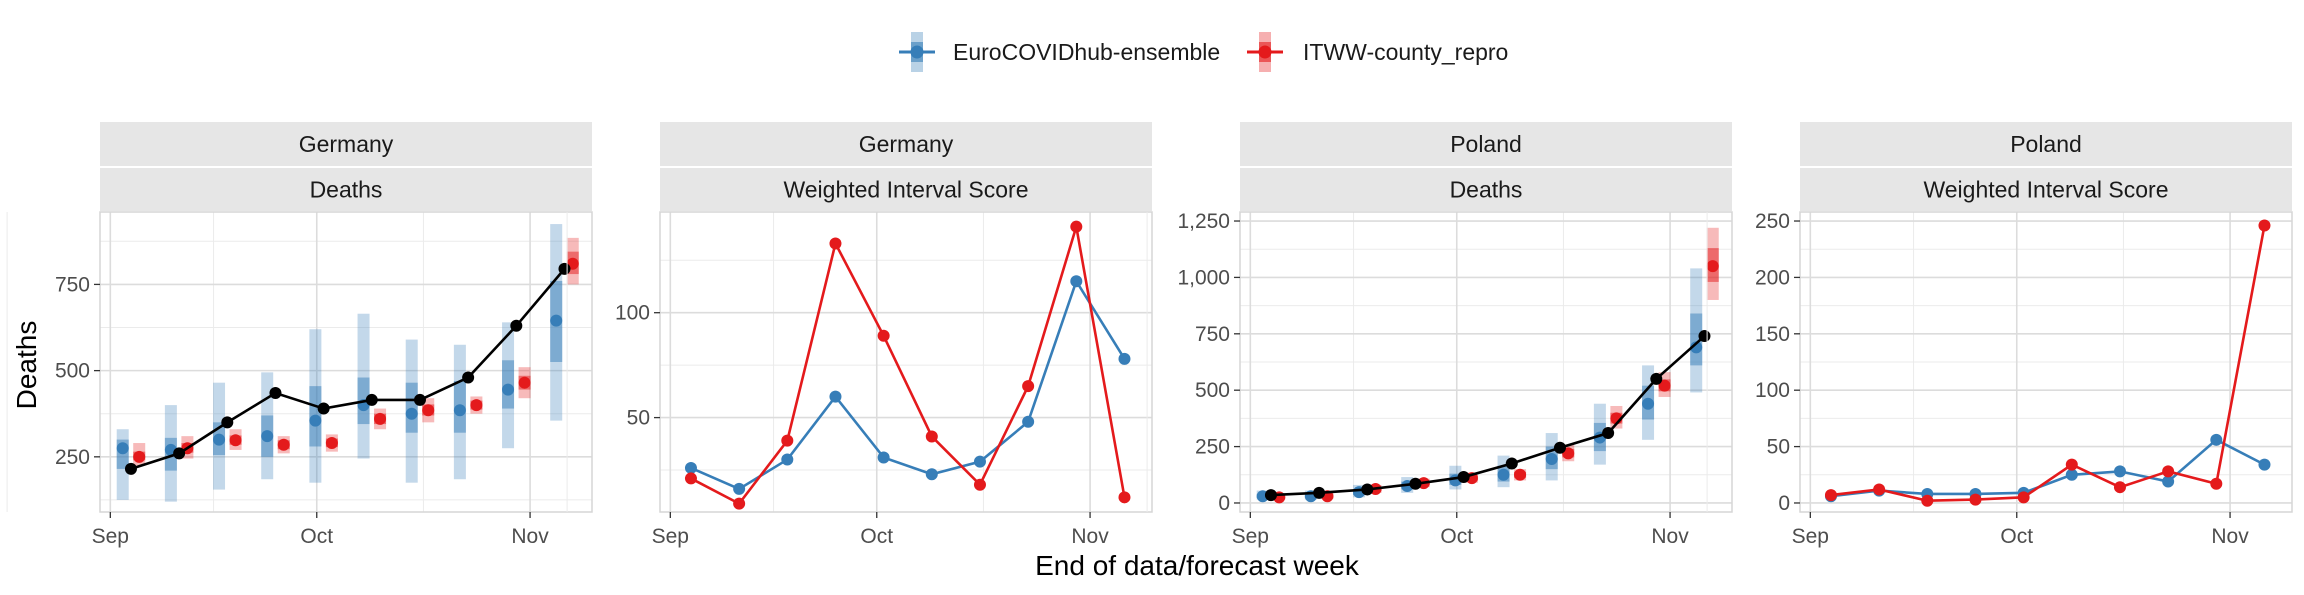 The width and height of the screenshot is (2304, 595). Describe the element at coordinates (346, 144) in the screenshot. I see `facet-strip-location-label: Germany` at that location.